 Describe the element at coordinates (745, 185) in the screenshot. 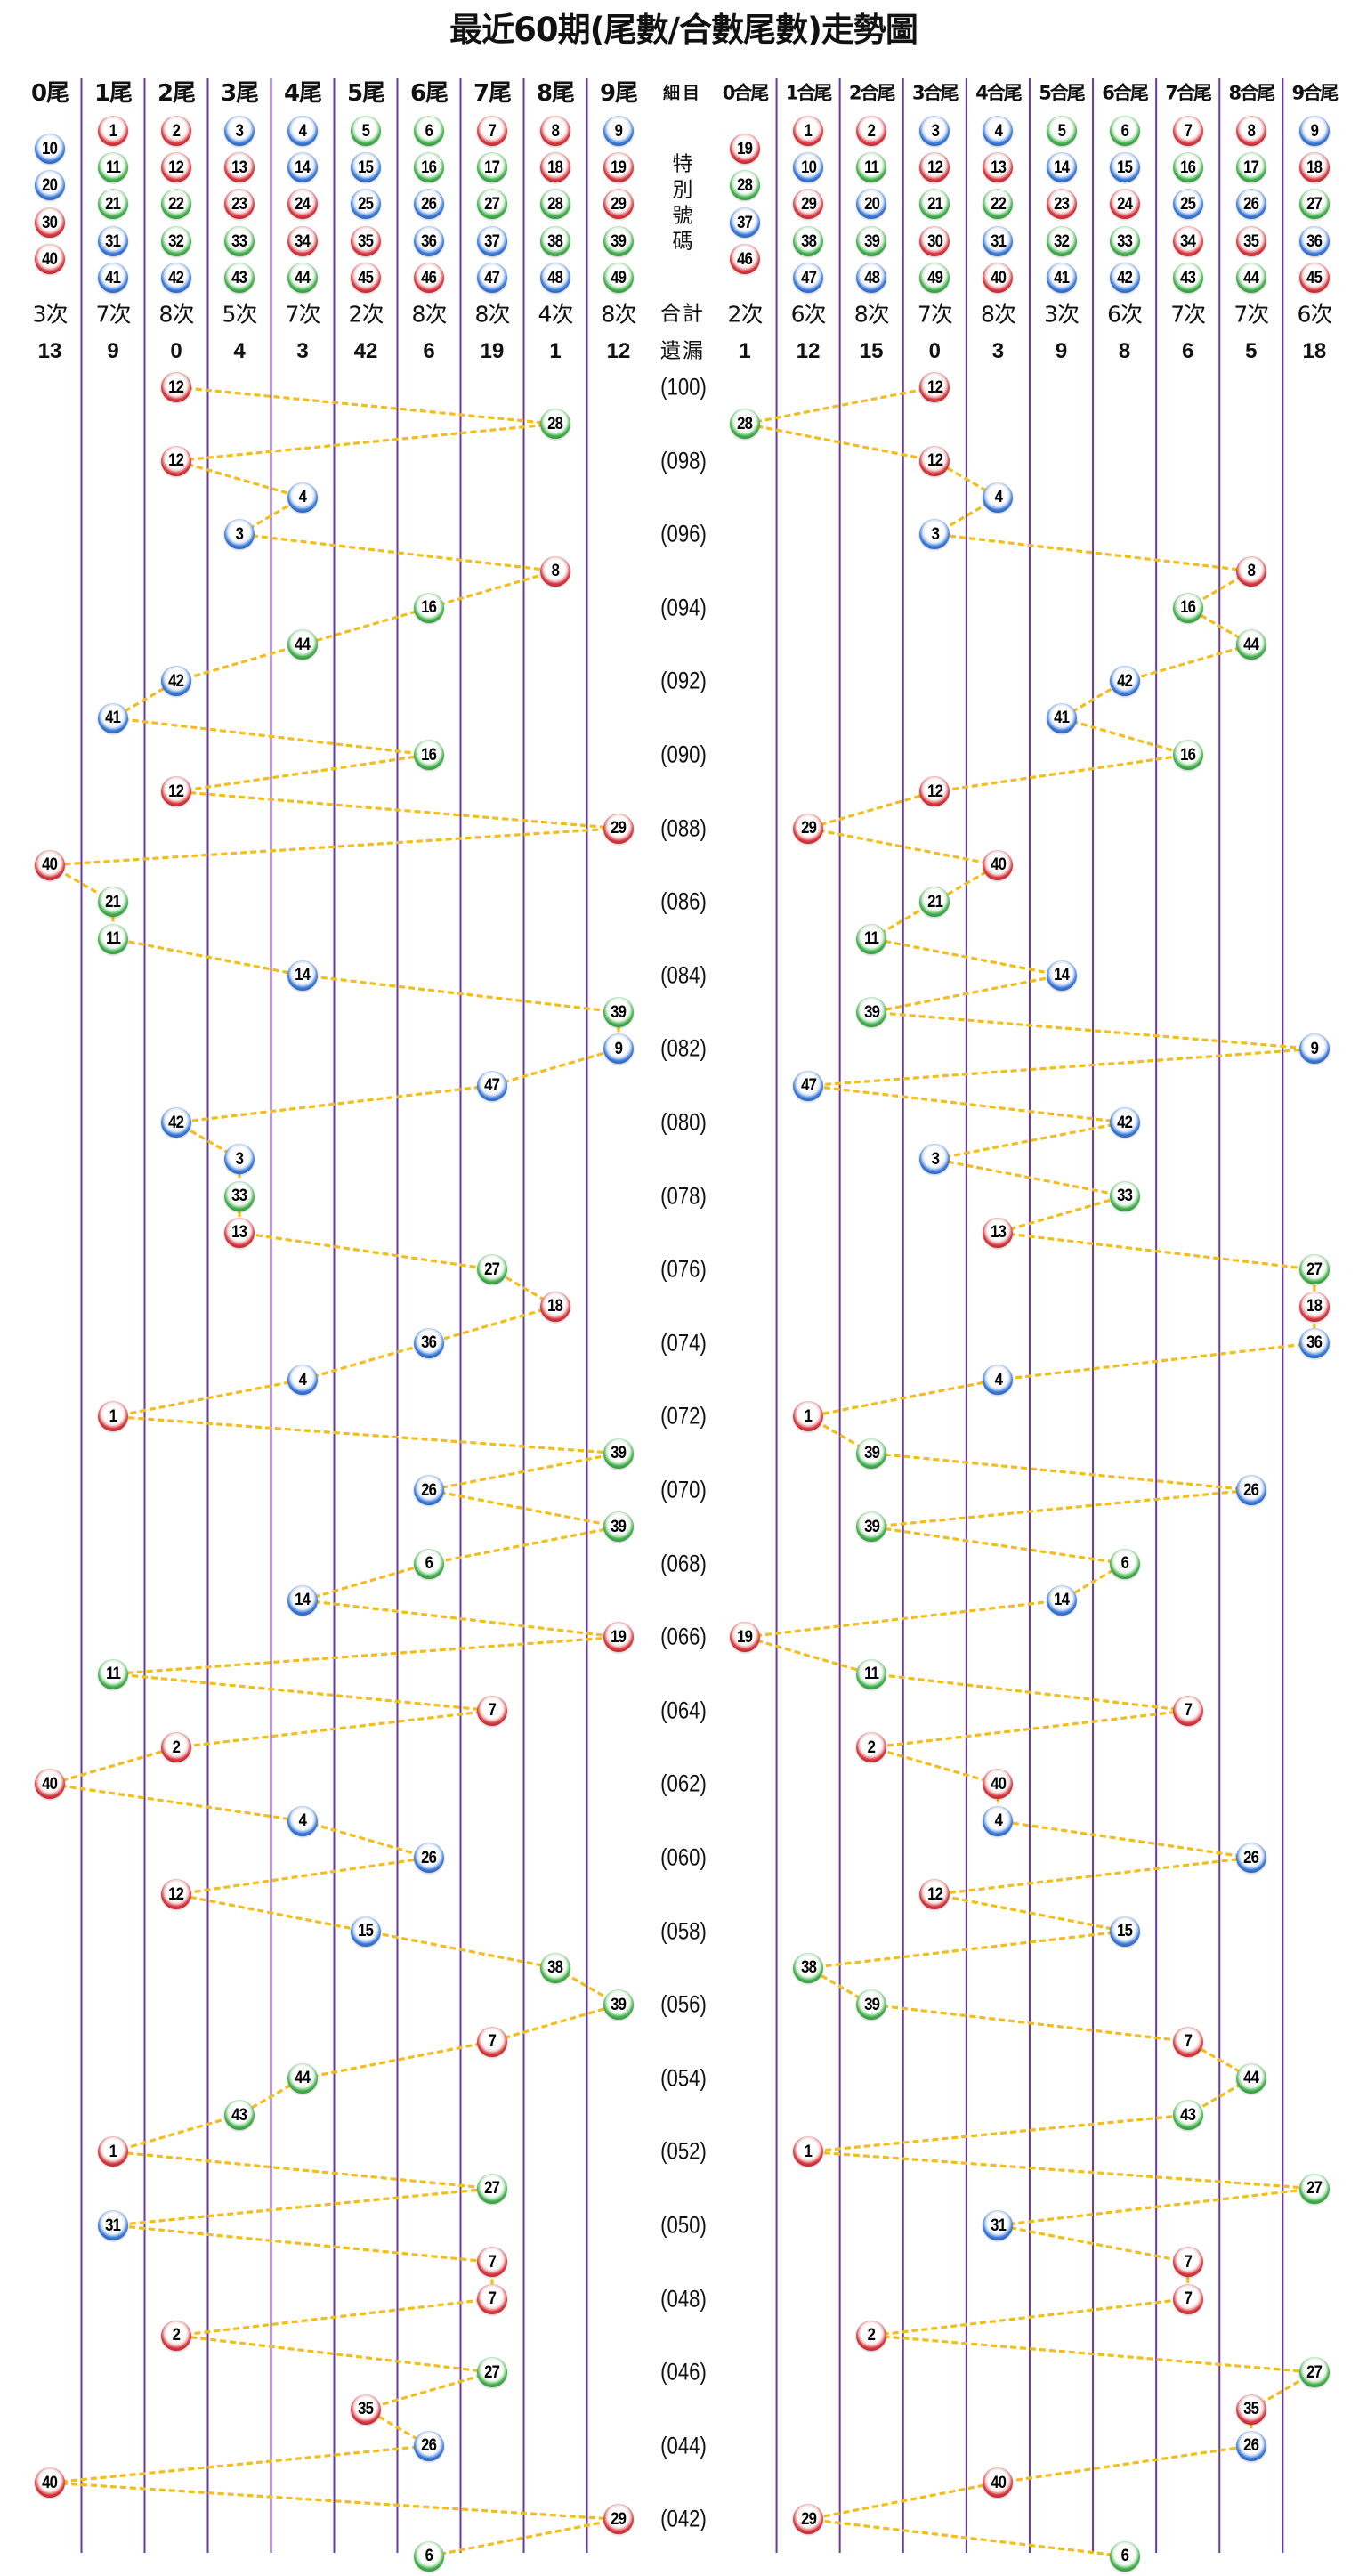

I see `legend-ball: 28` at that location.